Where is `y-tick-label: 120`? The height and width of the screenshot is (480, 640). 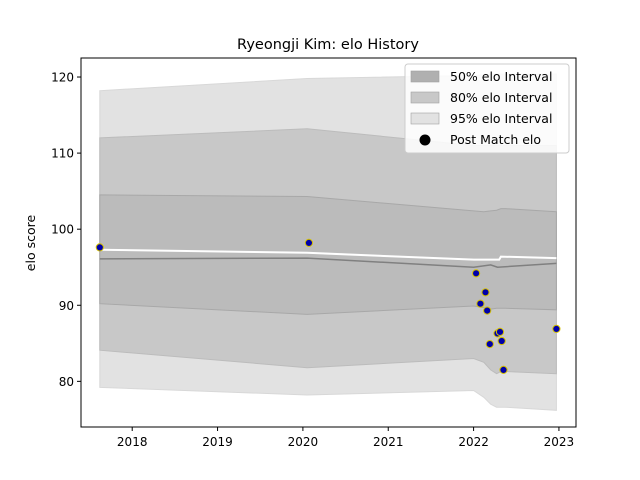
y-tick-label: 120 is located at coordinates (62, 78).